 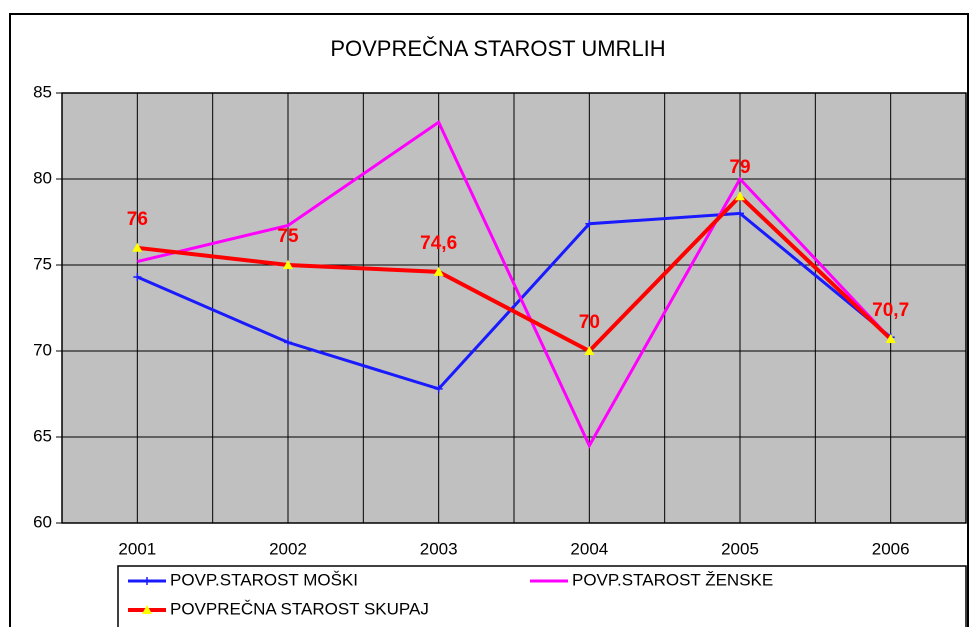 What do you see at coordinates (42, 91) in the screenshot?
I see `y-tick-label: 85` at bounding box center [42, 91].